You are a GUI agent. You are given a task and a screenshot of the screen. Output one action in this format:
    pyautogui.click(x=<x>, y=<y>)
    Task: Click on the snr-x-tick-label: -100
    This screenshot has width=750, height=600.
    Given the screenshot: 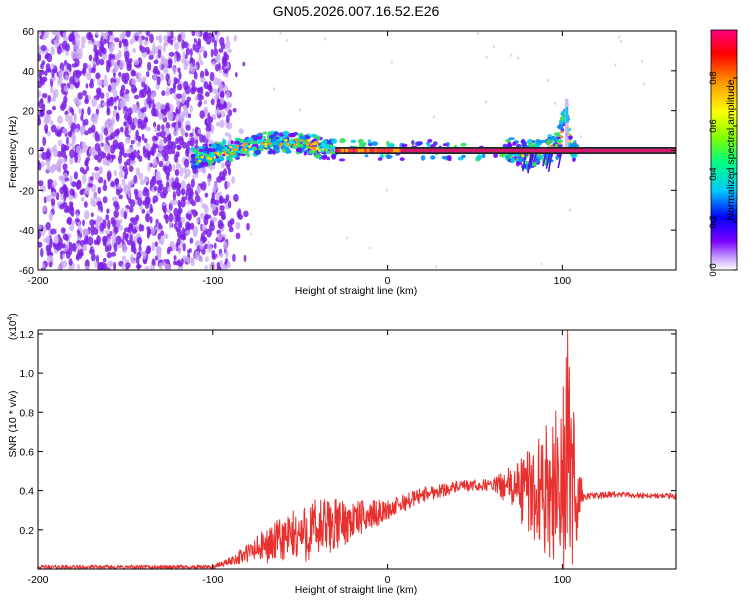 What is the action you would take?
    pyautogui.click(x=212, y=580)
    